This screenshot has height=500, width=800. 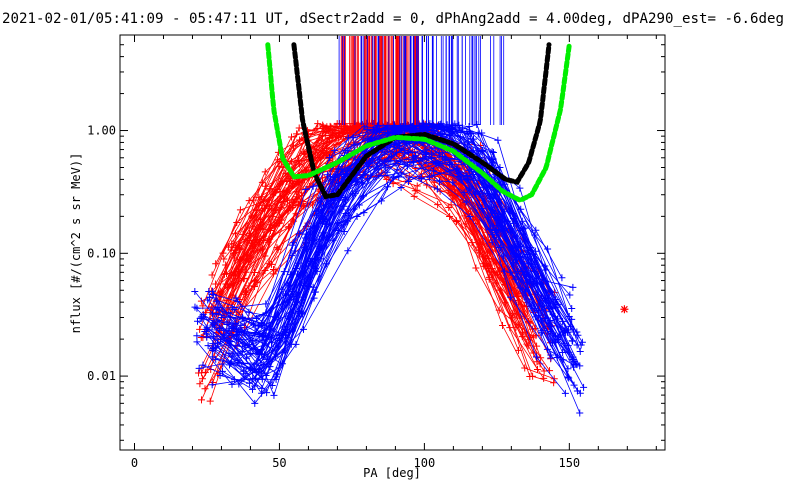 What do you see at coordinates (624, 309) in the screenshot?
I see `outlier-marker` at bounding box center [624, 309].